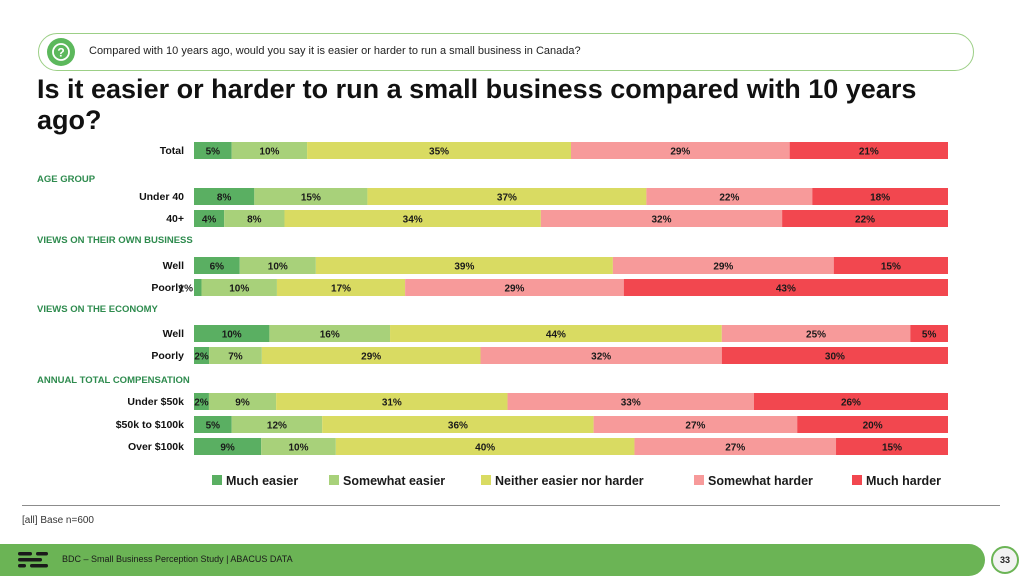 The width and height of the screenshot is (1024, 576). I want to click on data-label: 31%, so click(392, 403).